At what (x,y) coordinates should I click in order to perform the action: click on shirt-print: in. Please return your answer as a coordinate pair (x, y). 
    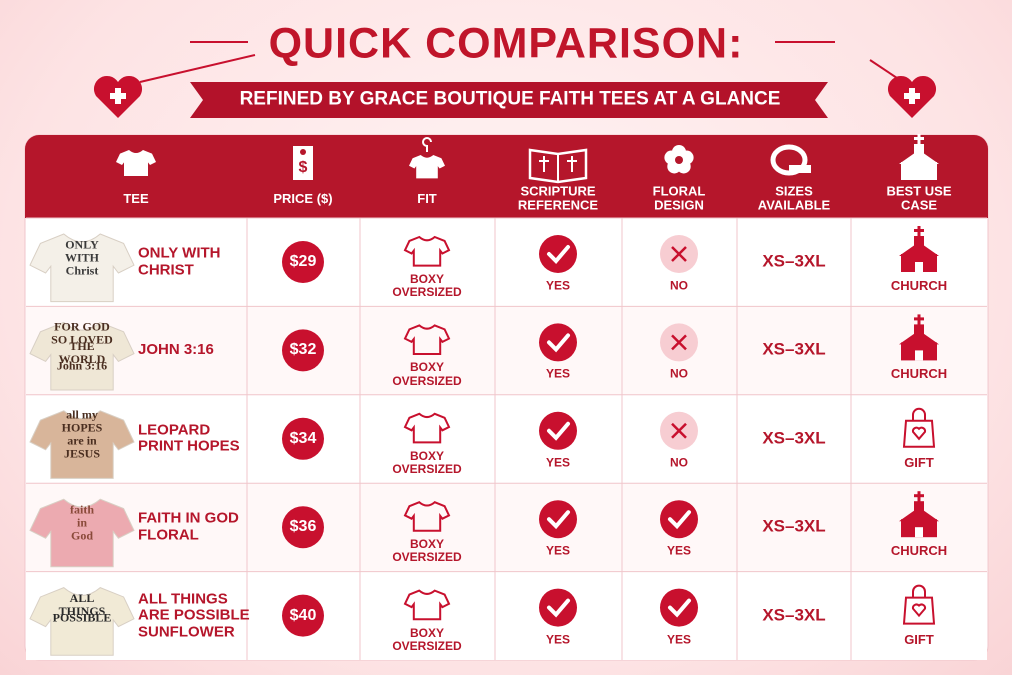
    Looking at the image, I should click on (81, 522).